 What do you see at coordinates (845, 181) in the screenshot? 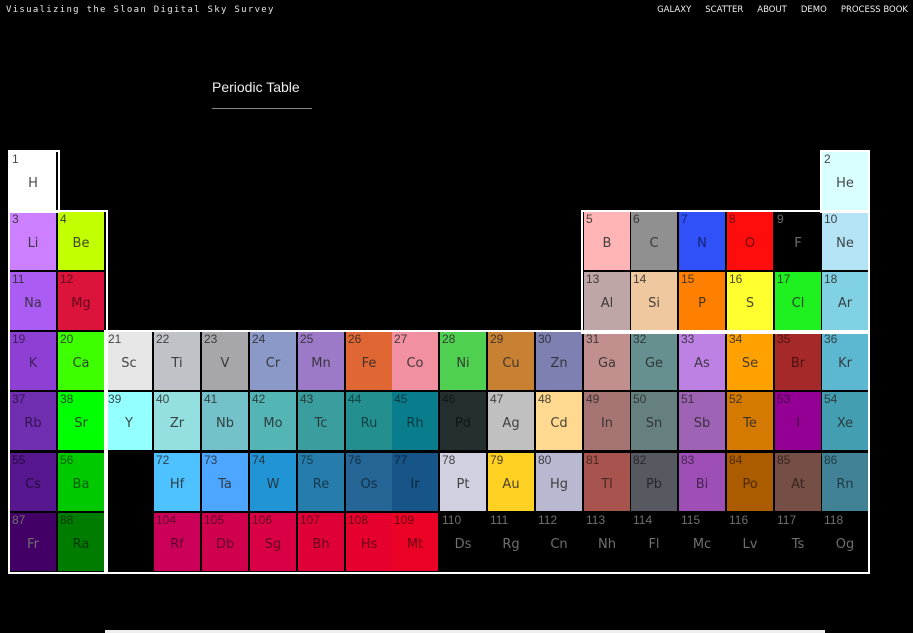
I see `element-he: 2 He` at bounding box center [845, 181].